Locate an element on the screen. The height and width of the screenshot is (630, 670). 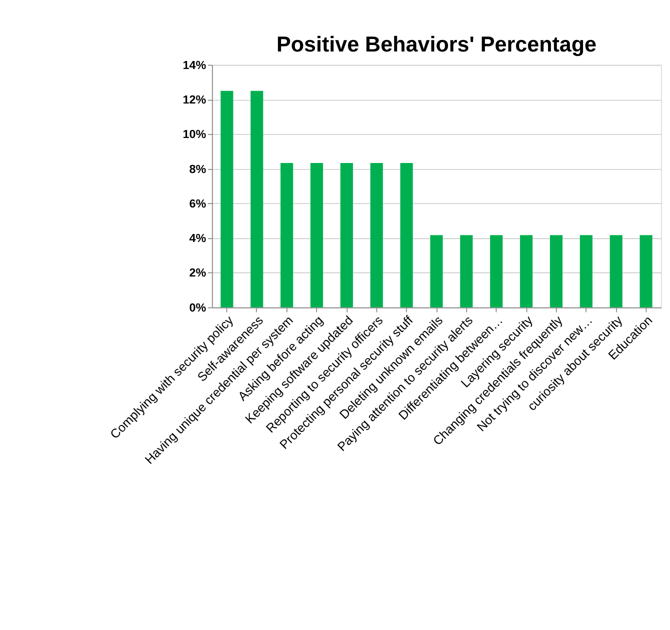
y-tick-label: 4% is located at coordinates (198, 239).